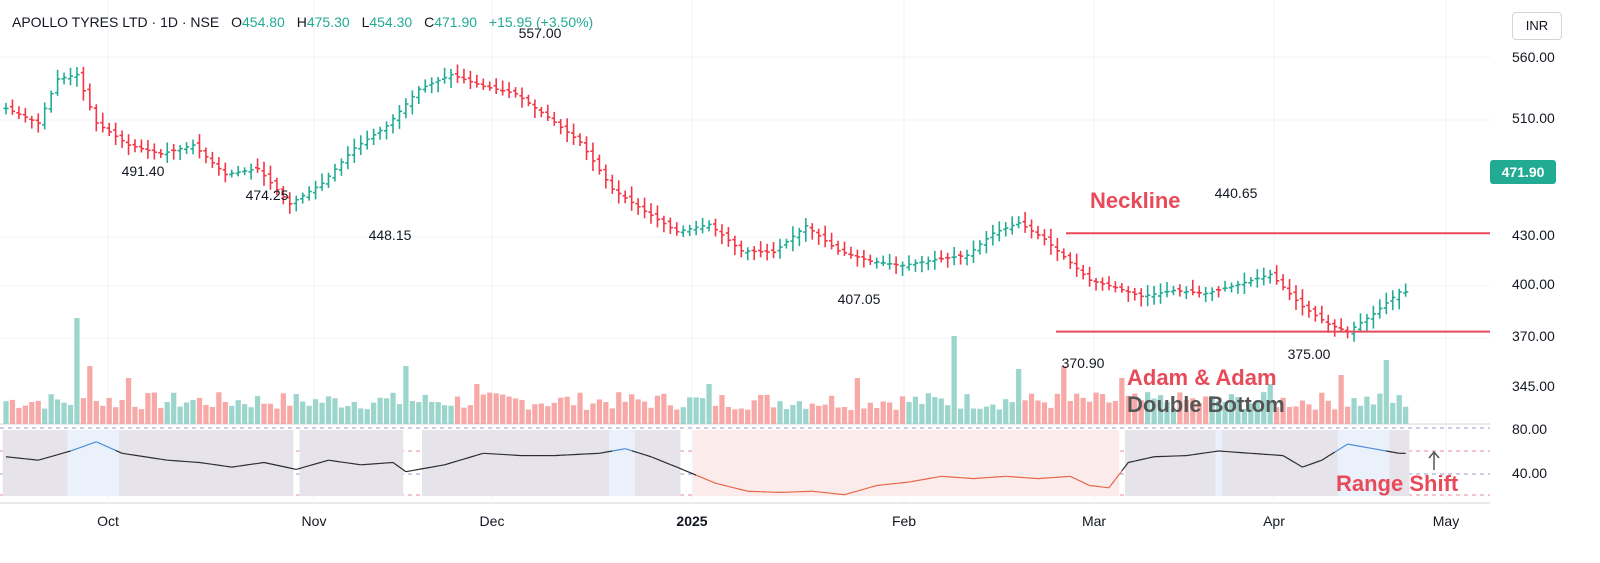 Image resolution: width=1600 pixels, height=563 pixels. What do you see at coordinates (1533, 386) in the screenshot?
I see `price-tick: 345.00` at bounding box center [1533, 386].